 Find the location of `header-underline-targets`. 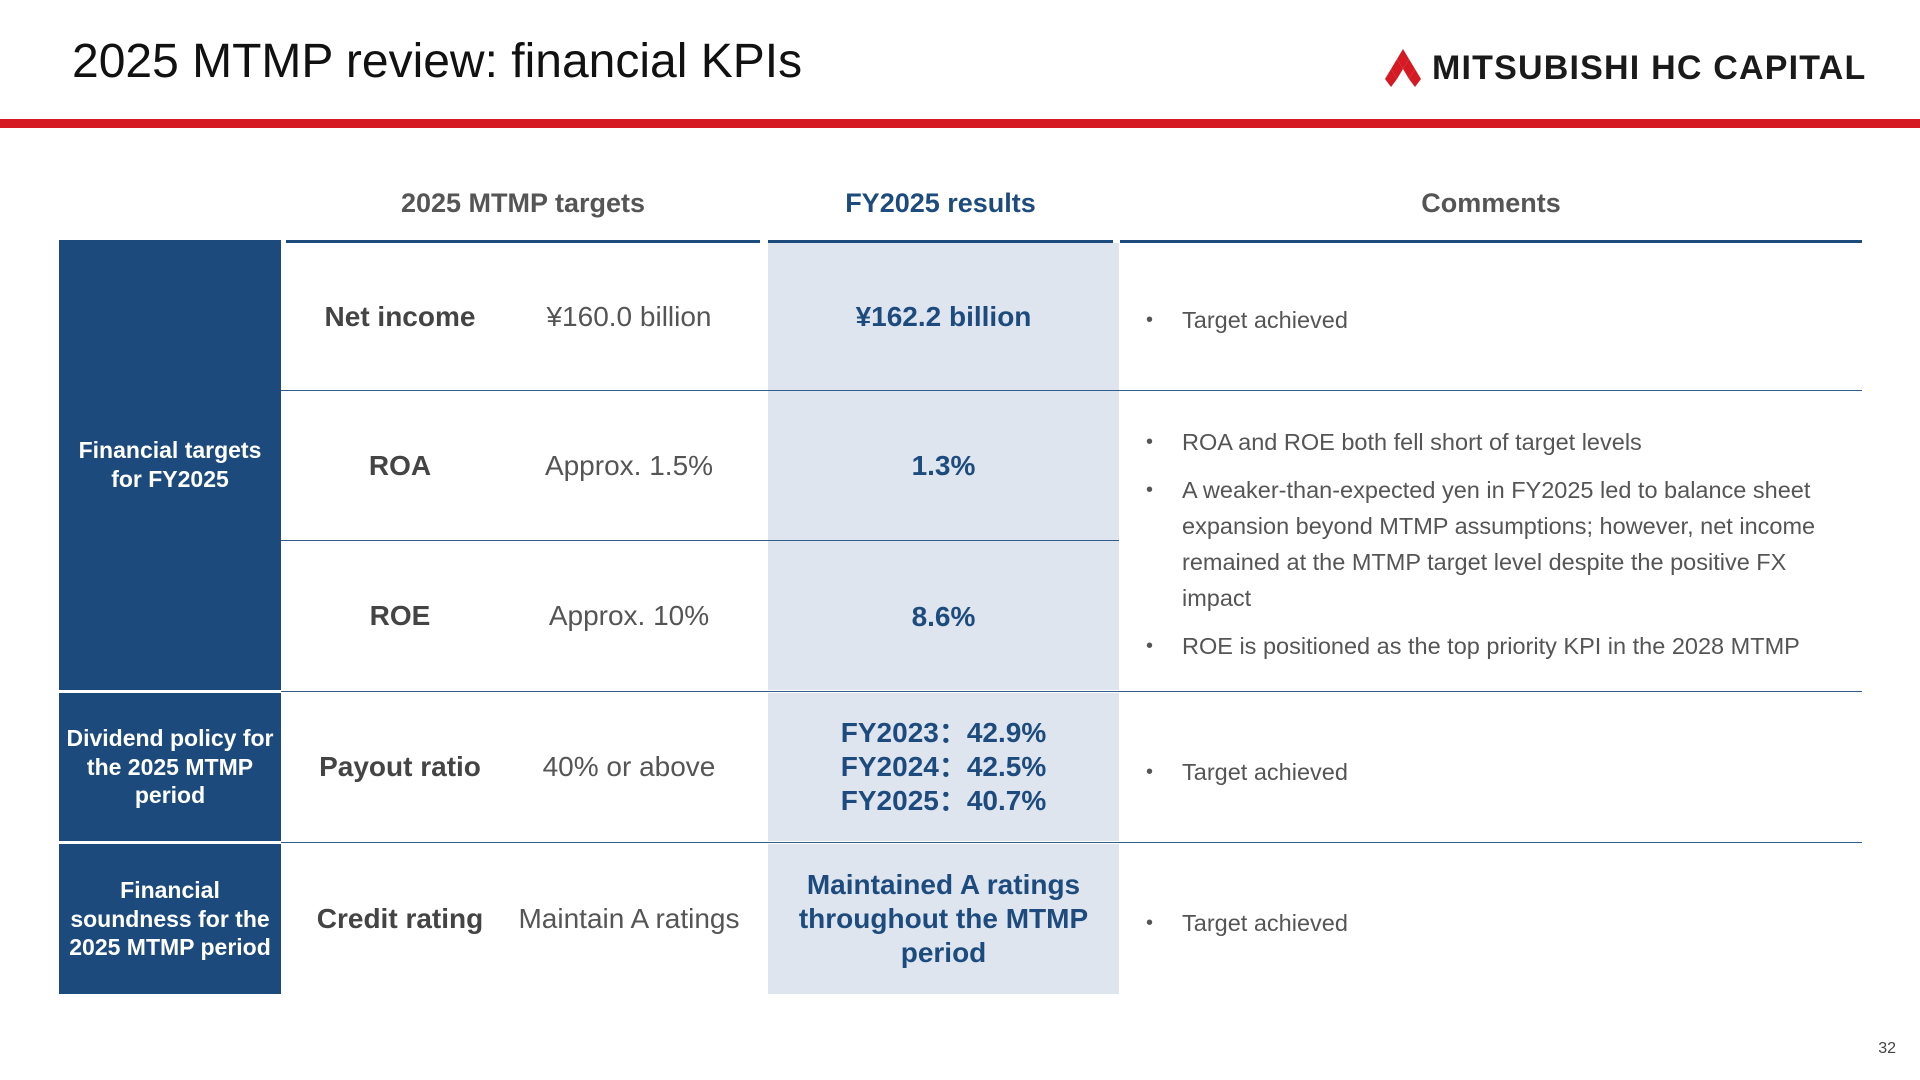

header-underline-targets is located at coordinates (523, 241).